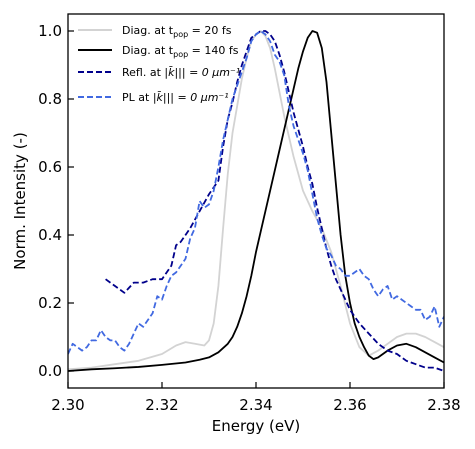 This screenshot has height=449, width=475. Describe the element at coordinates (50, 303) in the screenshot. I see `y-tick-label: 0.2` at that location.